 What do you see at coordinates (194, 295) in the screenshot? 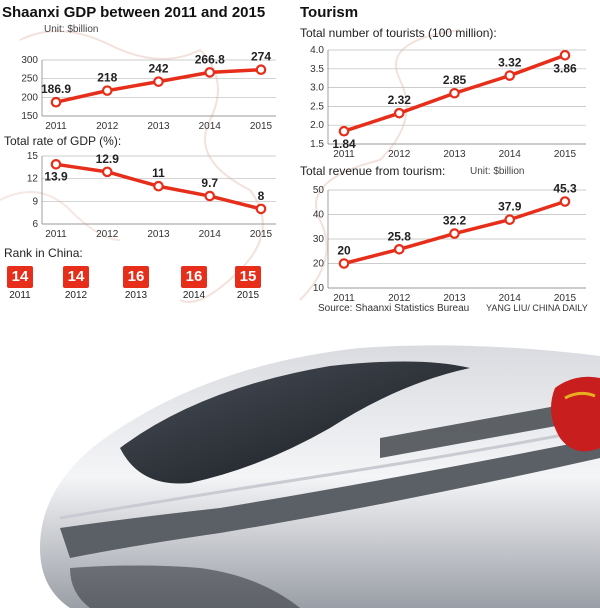
I see `rank-year: 2014` at bounding box center [194, 295].